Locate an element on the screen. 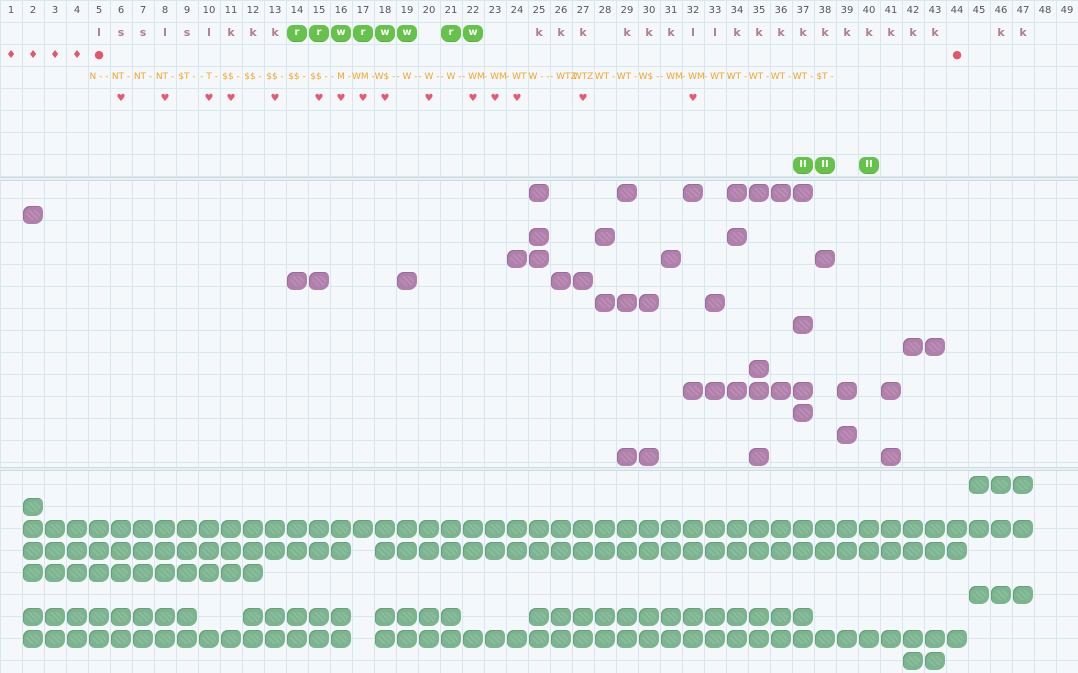  pause-badge-cell: II is located at coordinates (825, 165).